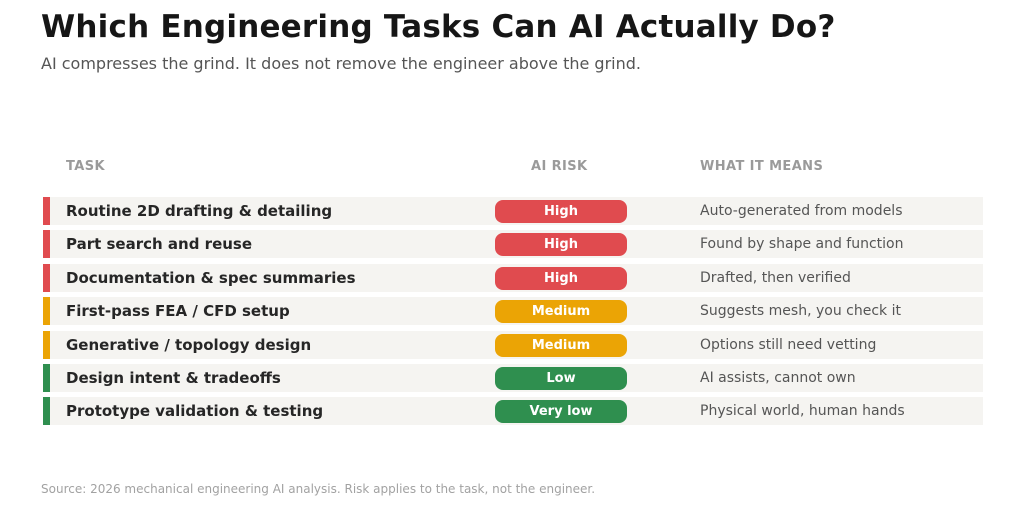 The width and height of the screenshot is (1024, 512). What do you see at coordinates (85, 166) in the screenshot?
I see `column-header-task: TASK` at bounding box center [85, 166].